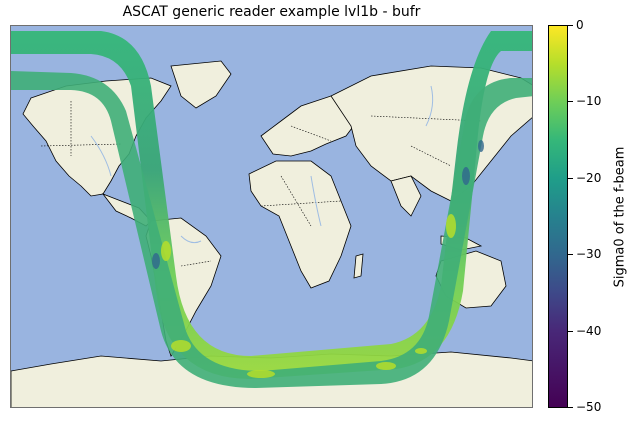  What do you see at coordinates (300, 224) in the screenshot?
I see `africa` at bounding box center [300, 224].